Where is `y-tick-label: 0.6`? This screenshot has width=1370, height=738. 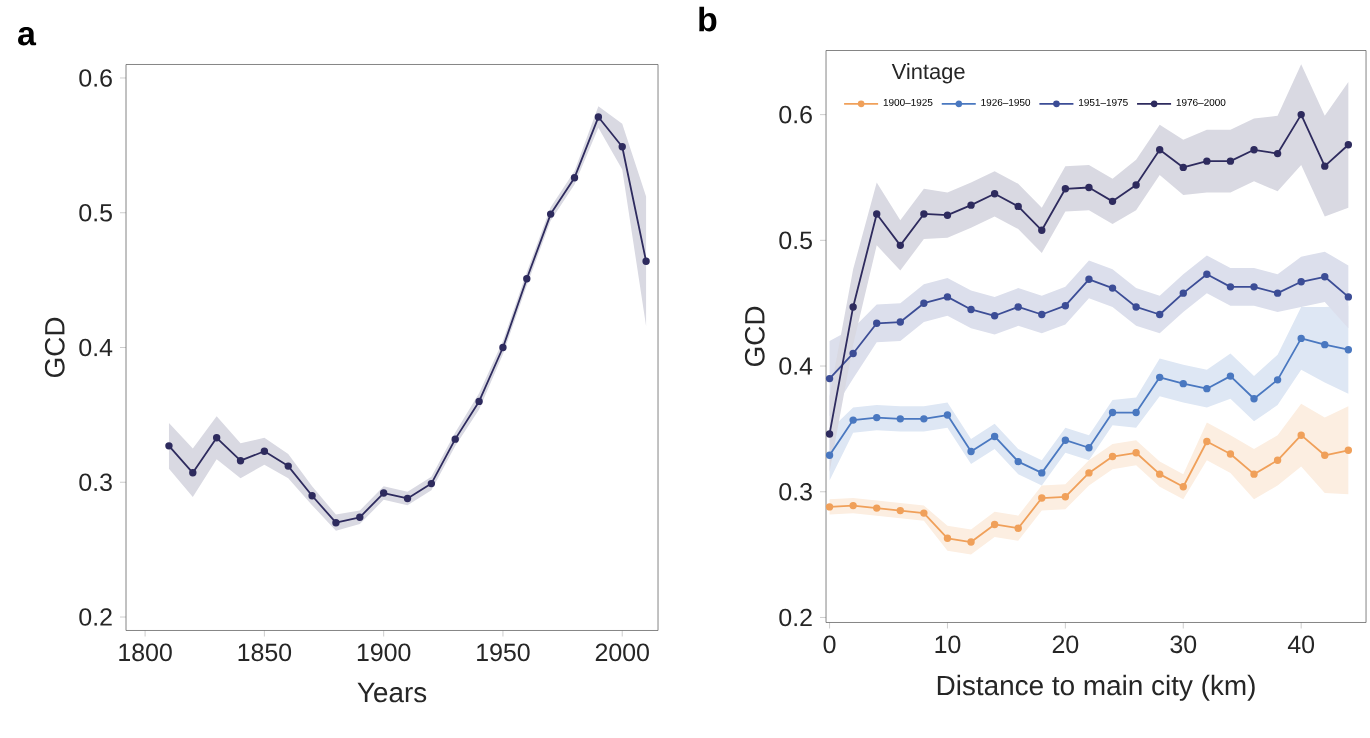 y-tick-label: 0.6 is located at coordinates (795, 114).